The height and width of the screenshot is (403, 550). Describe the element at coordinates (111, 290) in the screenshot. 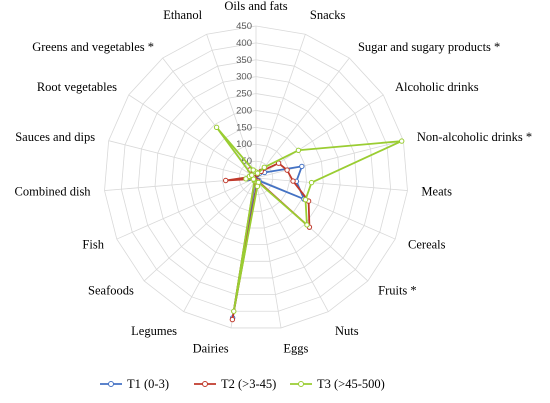

I see `category-label: Seafoods` at that location.